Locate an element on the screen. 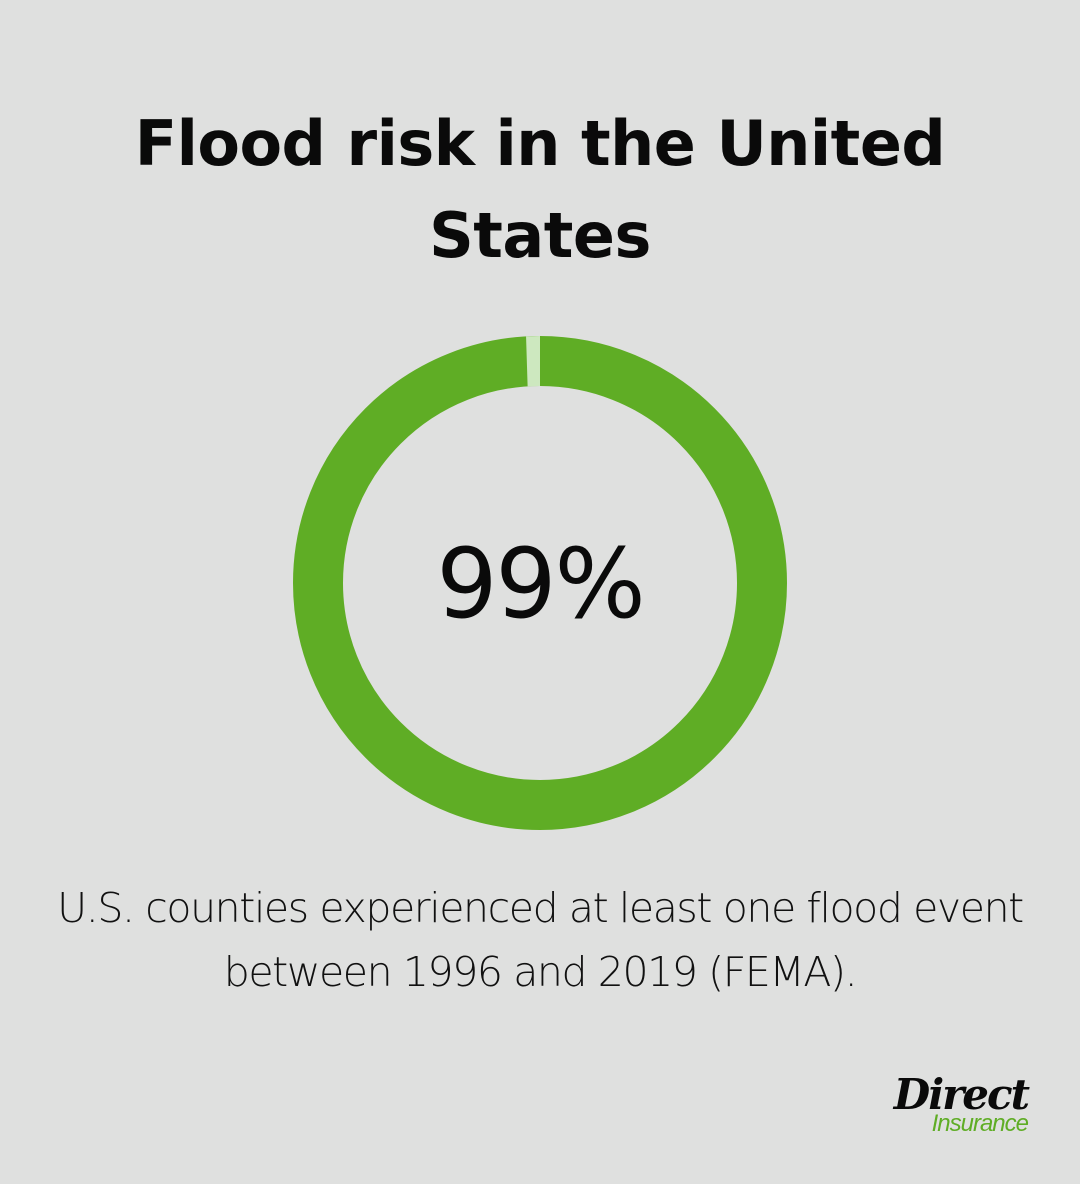 This screenshot has height=1184, width=1080. logo-sub-text: Insurance is located at coordinates (980, 1123).